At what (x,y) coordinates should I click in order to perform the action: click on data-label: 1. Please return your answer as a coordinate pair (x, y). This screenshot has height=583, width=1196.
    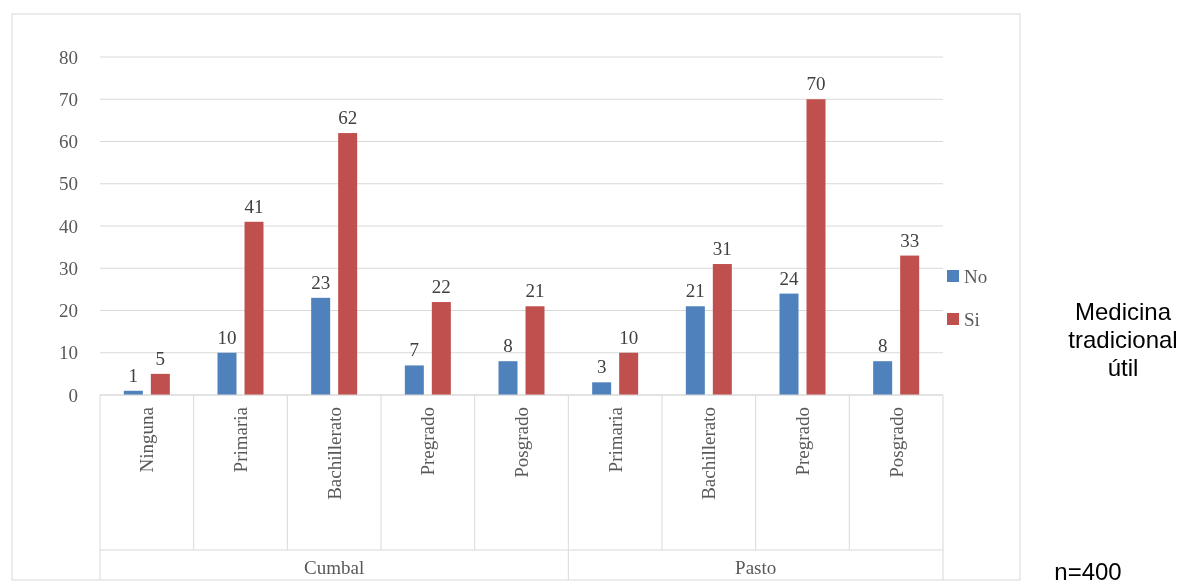
    Looking at the image, I should click on (133, 375).